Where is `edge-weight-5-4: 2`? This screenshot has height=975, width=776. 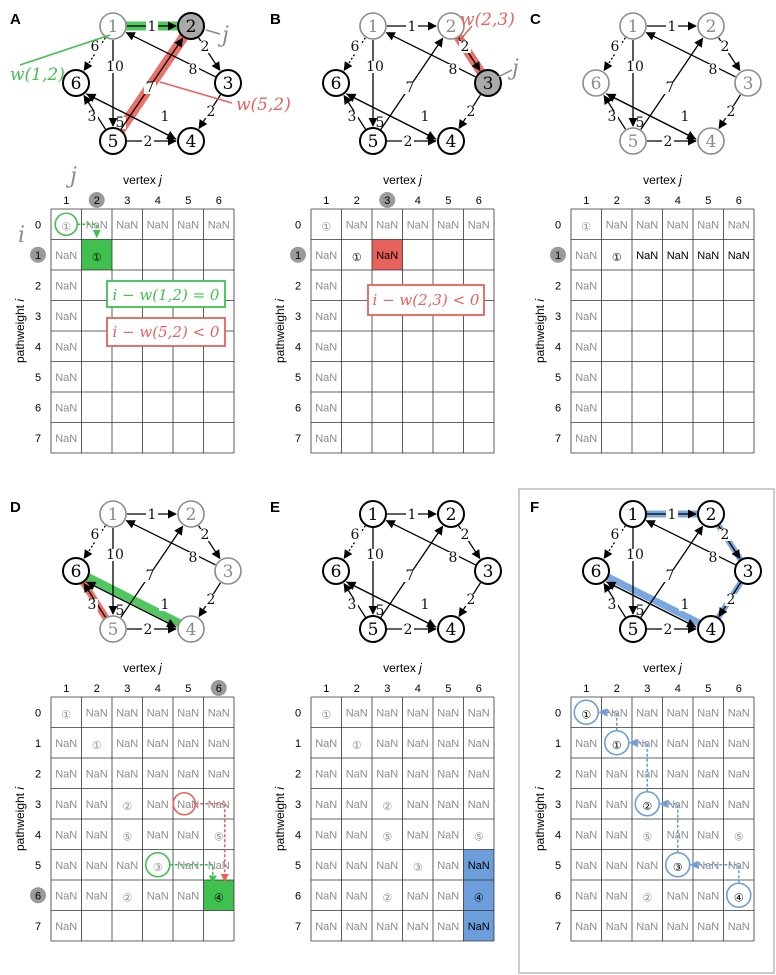
edge-weight-5-4: 2 is located at coordinates (408, 142).